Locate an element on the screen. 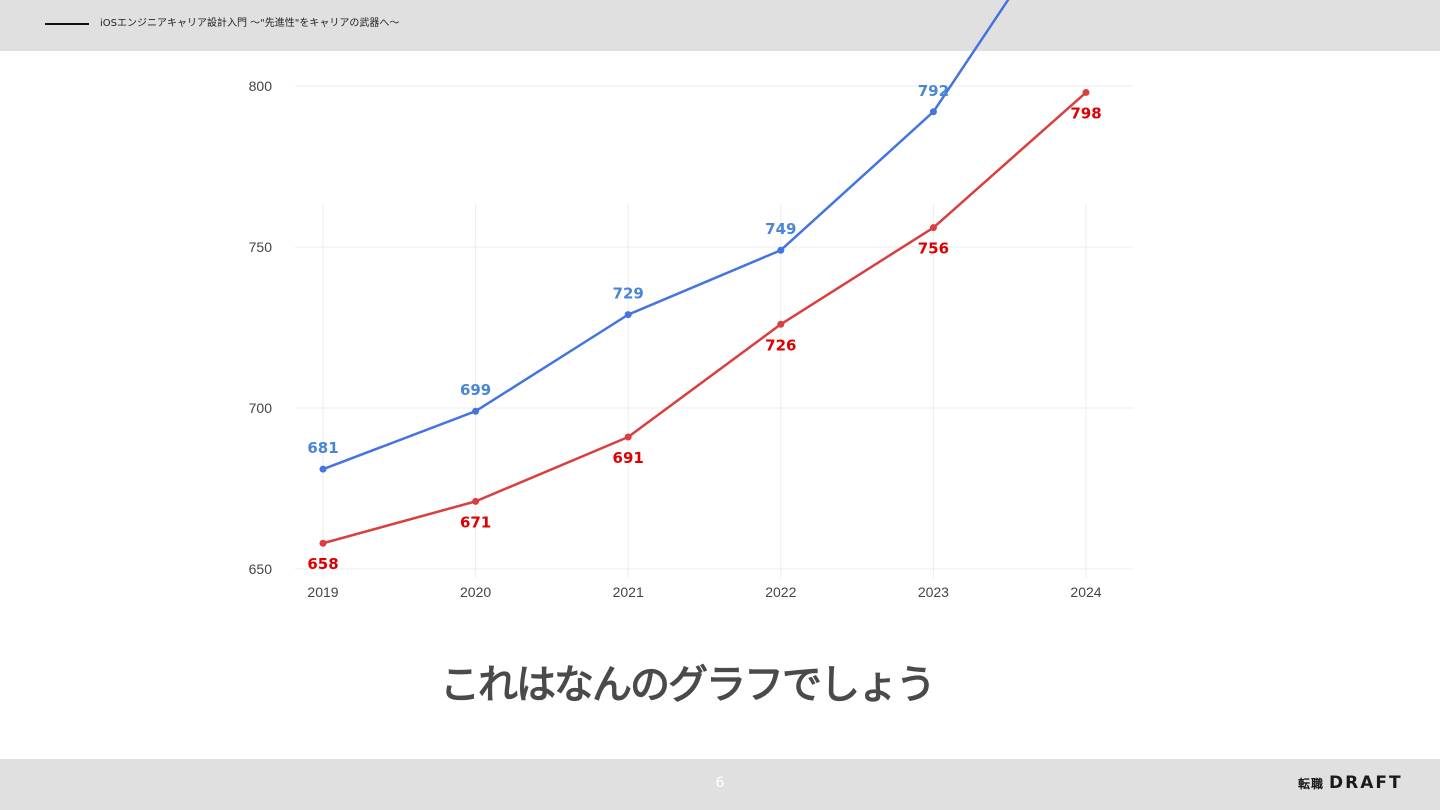 This screenshot has height=810, width=1440. y-tick-label: 700 is located at coordinates (261, 408).